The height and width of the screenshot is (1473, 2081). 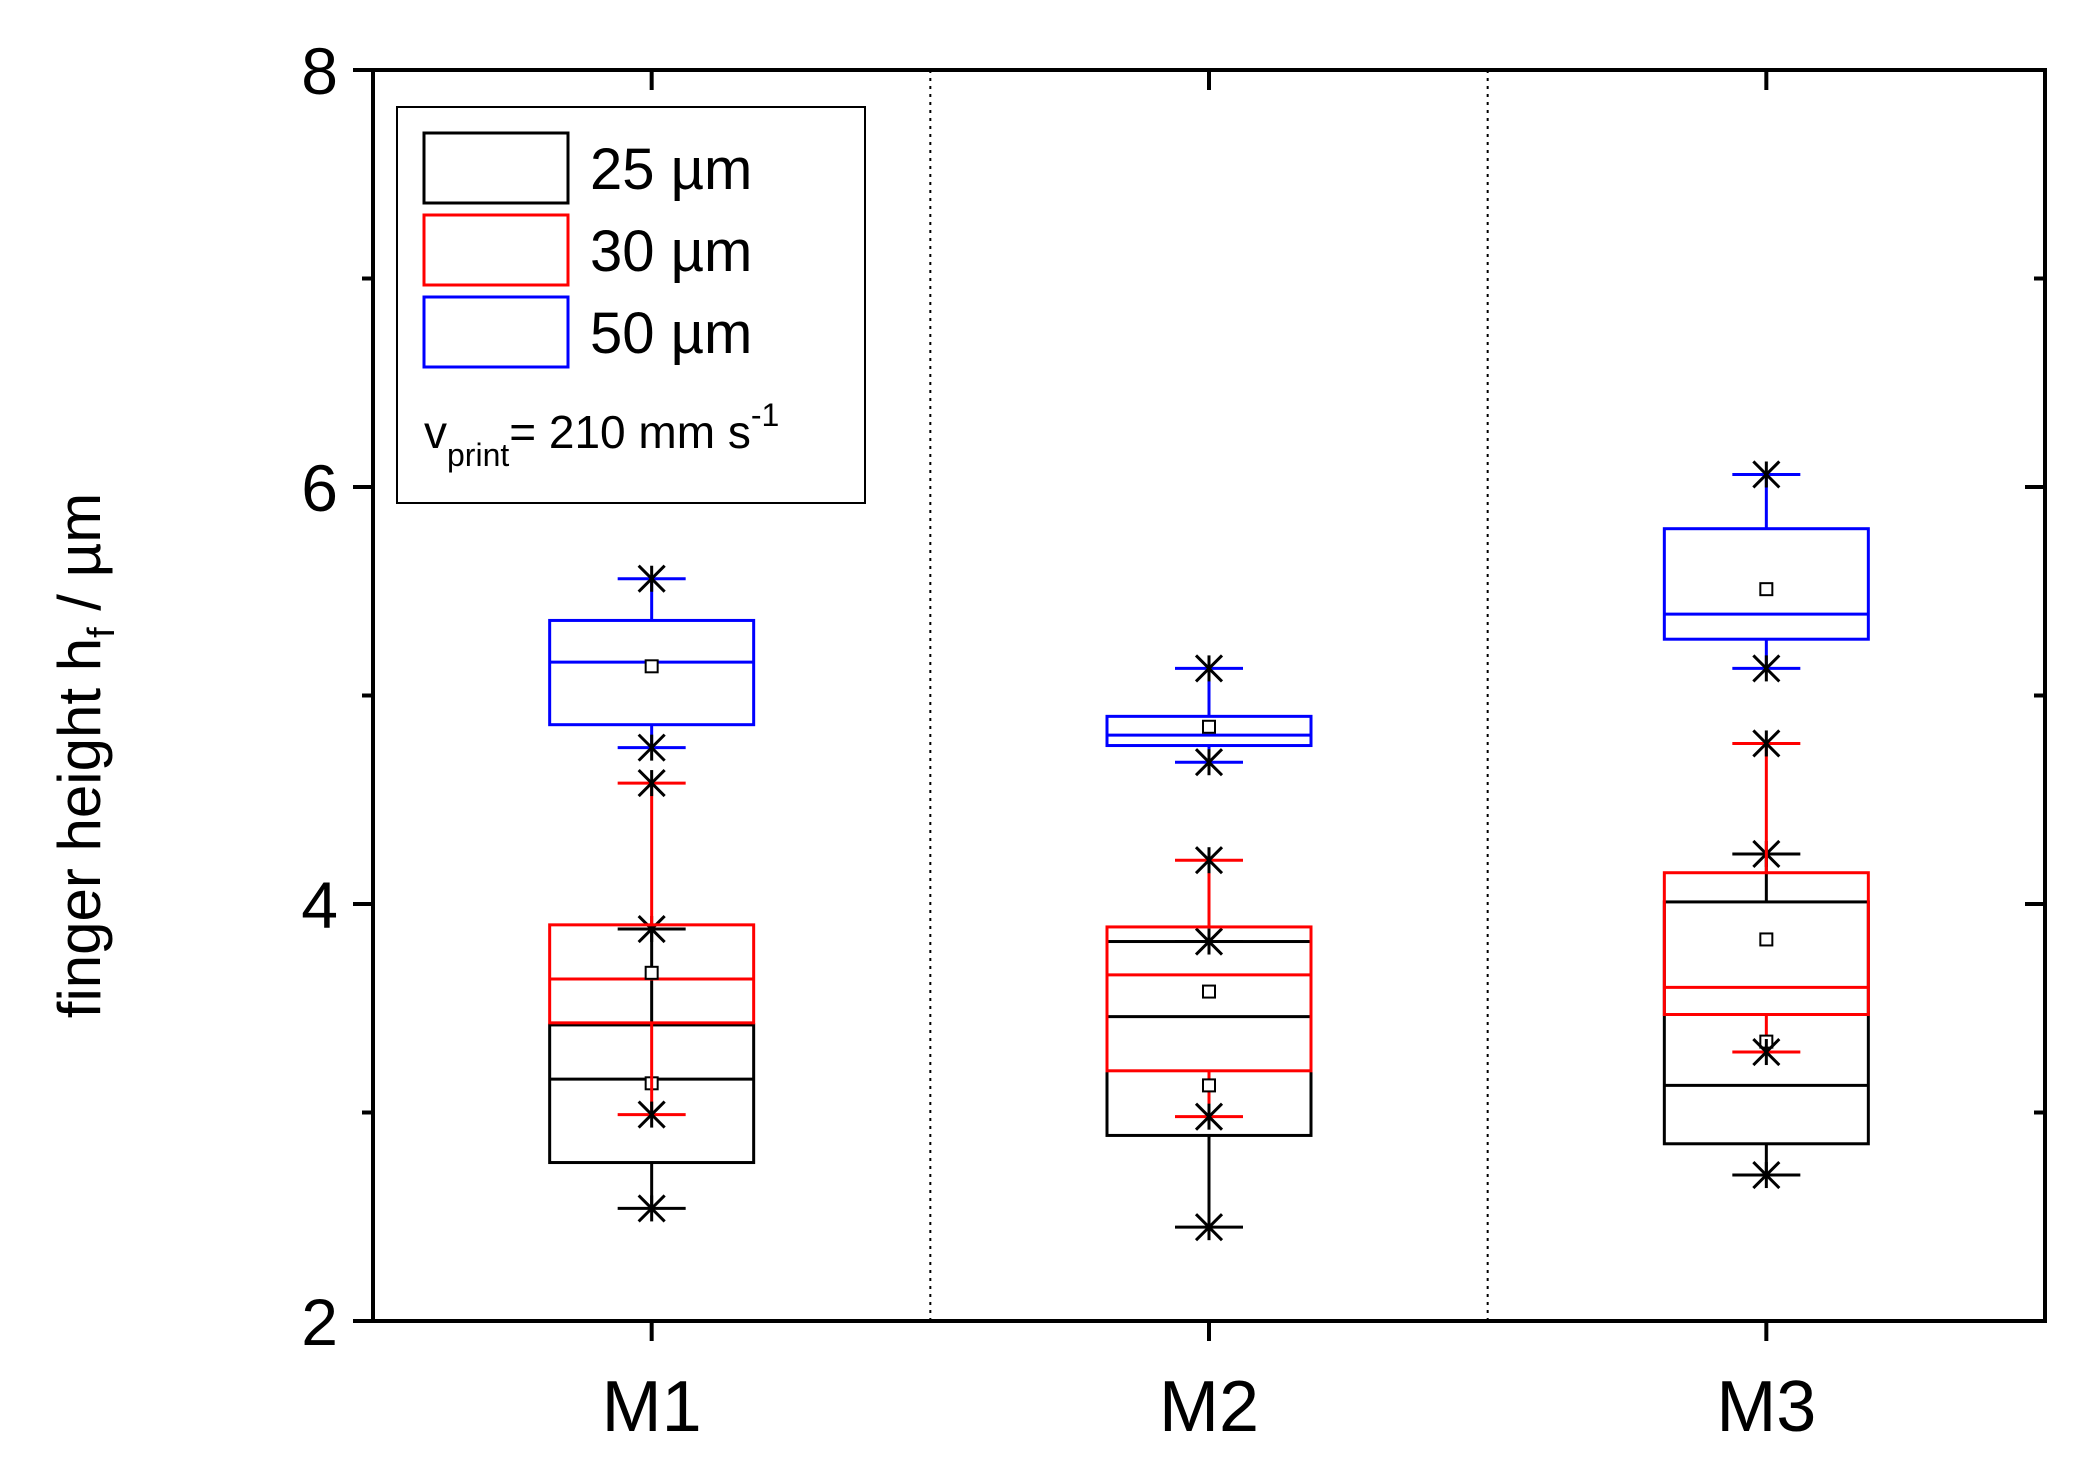 I want to click on legend-label: 30 µm, so click(x=671, y=251).